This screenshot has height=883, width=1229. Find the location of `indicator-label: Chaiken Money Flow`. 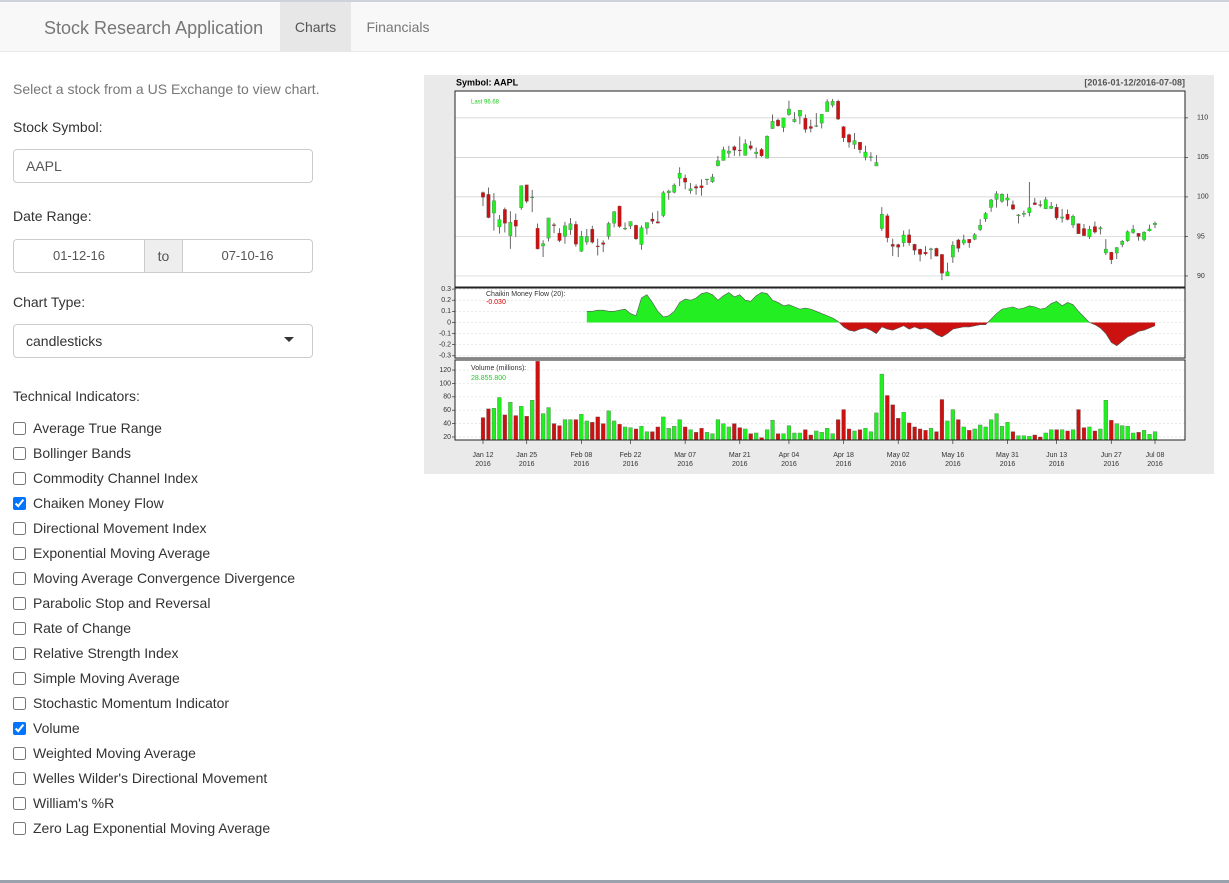

indicator-label: Chaiken Money Flow is located at coordinates (98, 503).